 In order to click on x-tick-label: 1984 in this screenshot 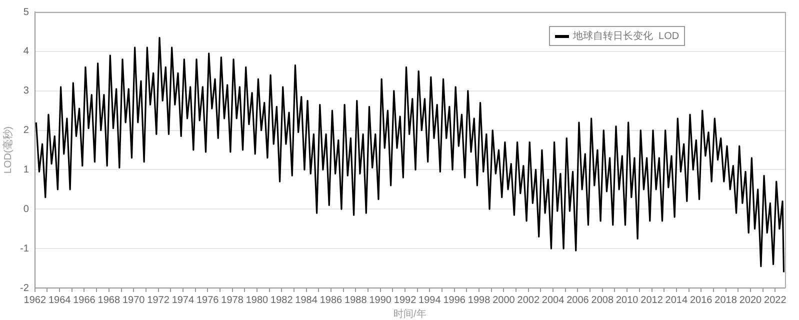, I will do `click(306, 300)`.